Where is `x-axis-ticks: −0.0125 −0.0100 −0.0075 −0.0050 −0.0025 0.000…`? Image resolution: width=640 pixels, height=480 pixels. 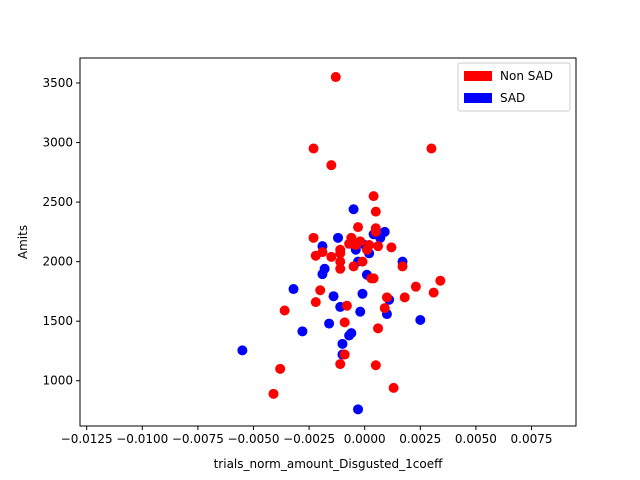 x-axis-ticks: −0.0125 −0.0100 −0.0075 −0.0050 −0.0025 0.000… is located at coordinates (307, 436).